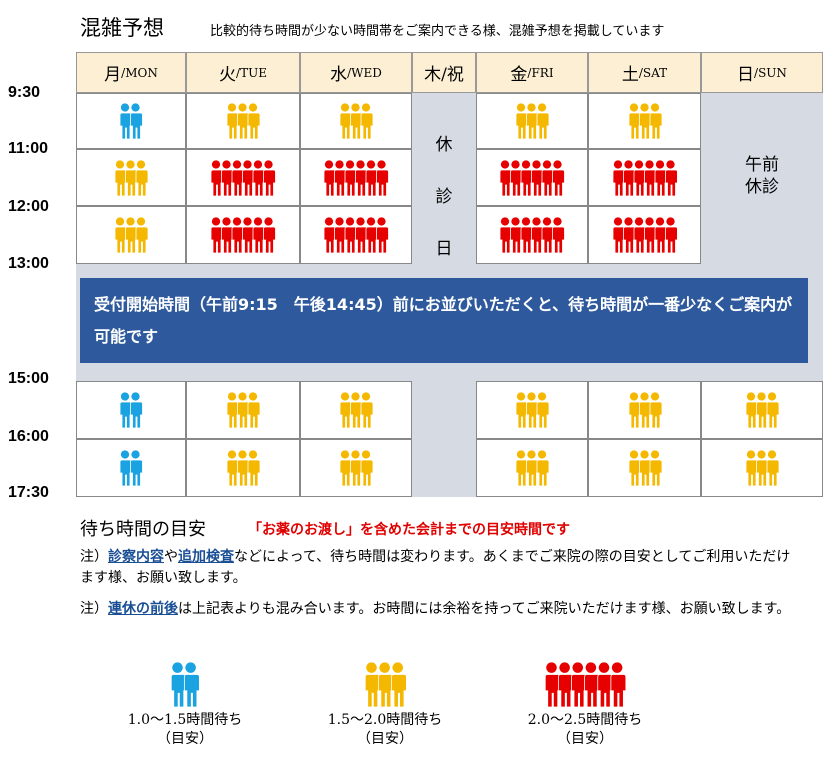  I want to click on note-text: や, so click(171, 557).